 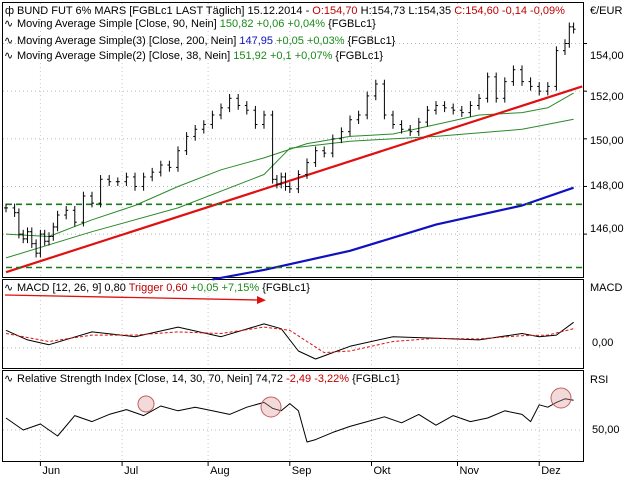 What do you see at coordinates (239, 288) in the screenshot?
I see `macd-delta-pct: +7,15%` at bounding box center [239, 288].